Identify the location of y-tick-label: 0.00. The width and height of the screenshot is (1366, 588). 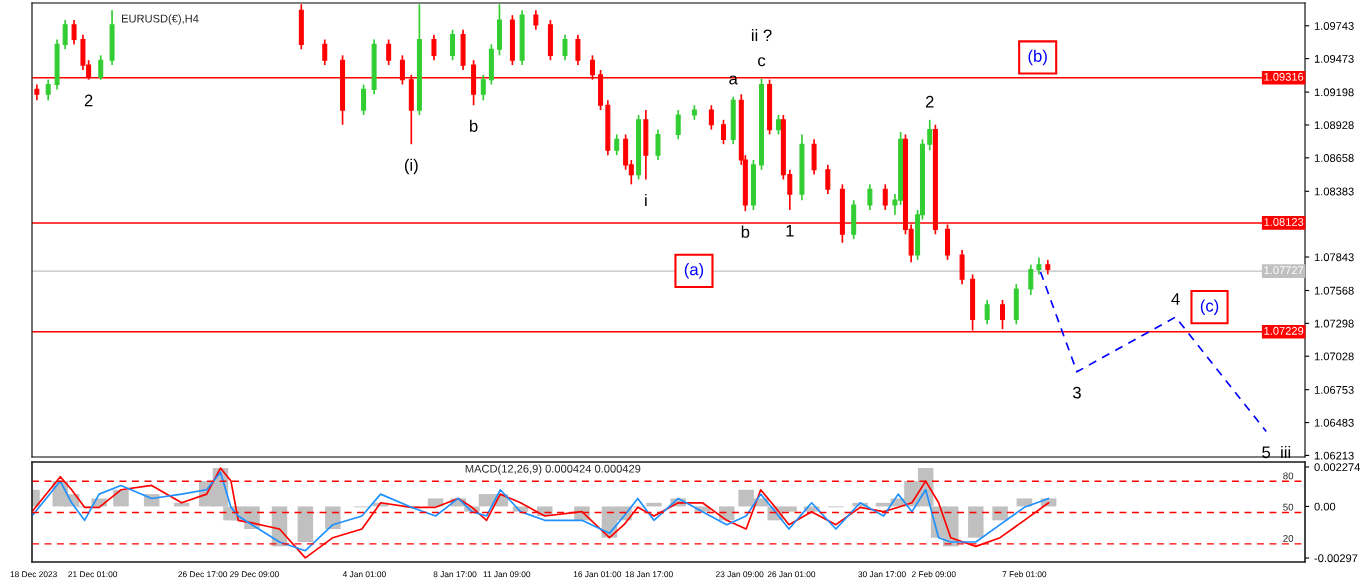
(1325, 506).